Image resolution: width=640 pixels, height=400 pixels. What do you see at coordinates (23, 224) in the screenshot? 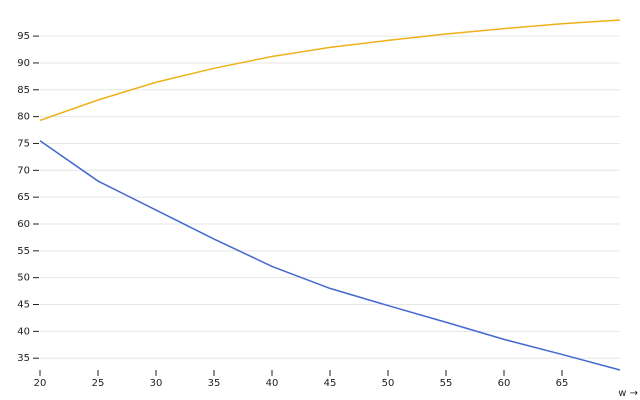
I see `y-tick-label: 60` at bounding box center [23, 224].